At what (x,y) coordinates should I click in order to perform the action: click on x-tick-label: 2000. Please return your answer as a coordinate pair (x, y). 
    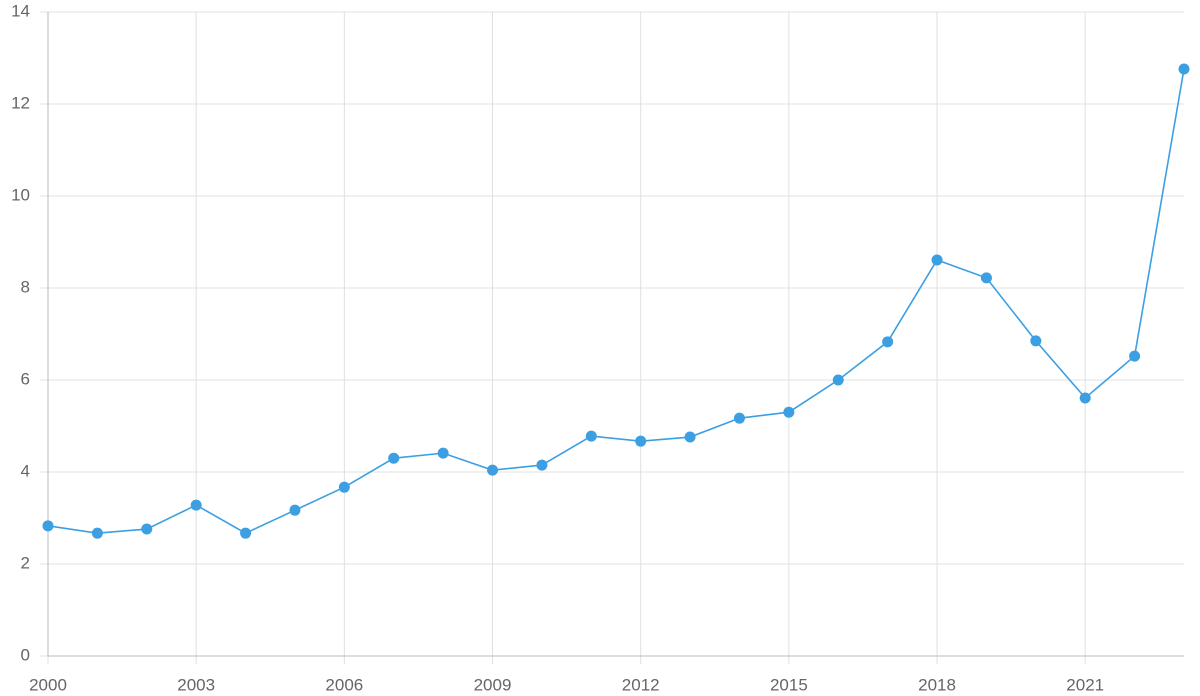
    Looking at the image, I should click on (48, 684).